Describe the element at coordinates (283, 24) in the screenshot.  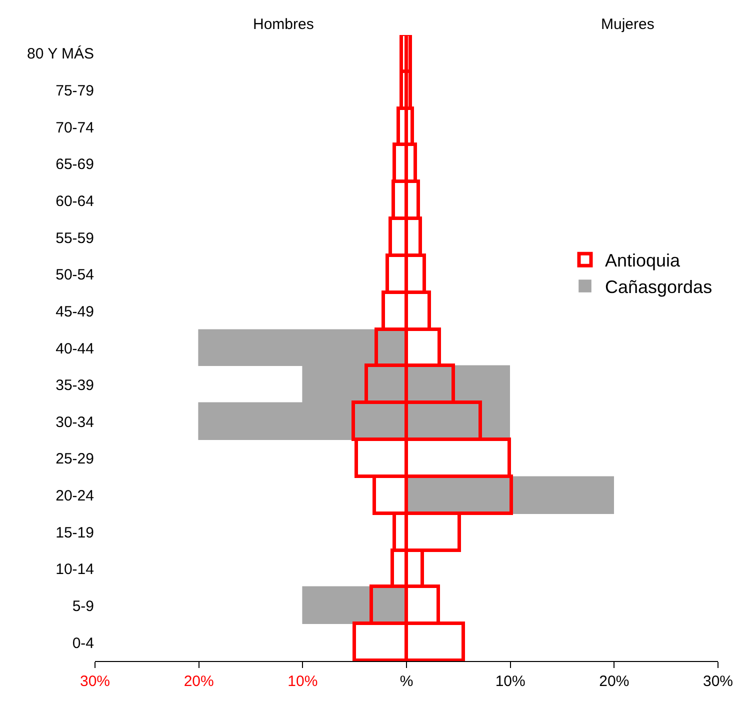
I see `text: Hombres` at that location.